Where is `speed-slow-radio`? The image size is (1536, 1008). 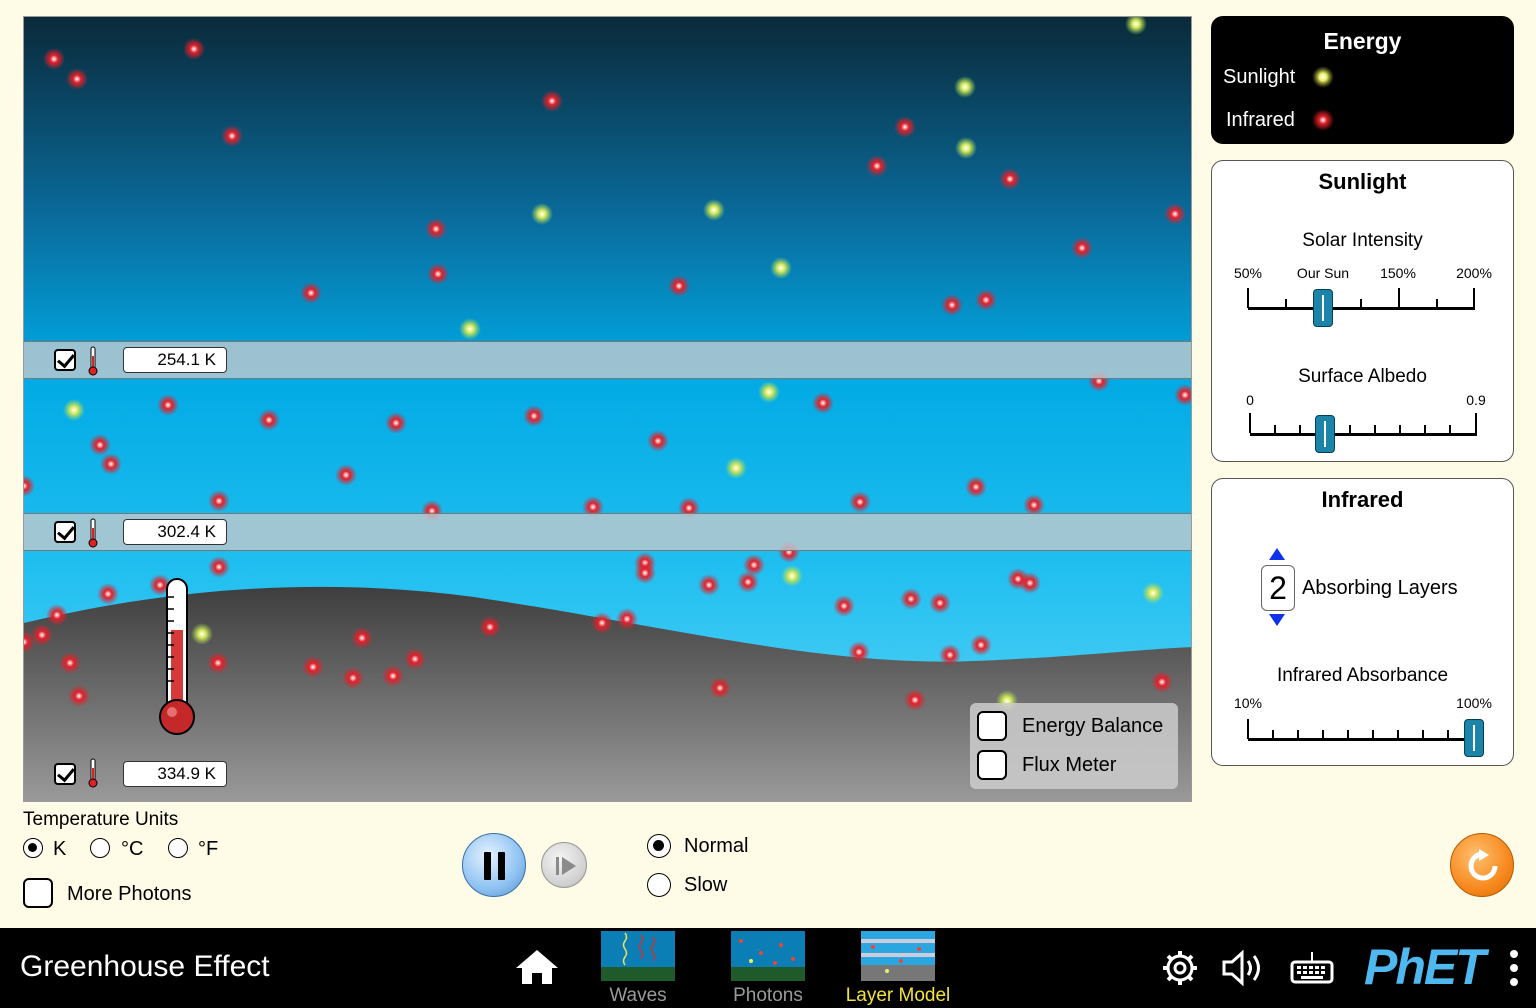 speed-slow-radio is located at coordinates (659, 885).